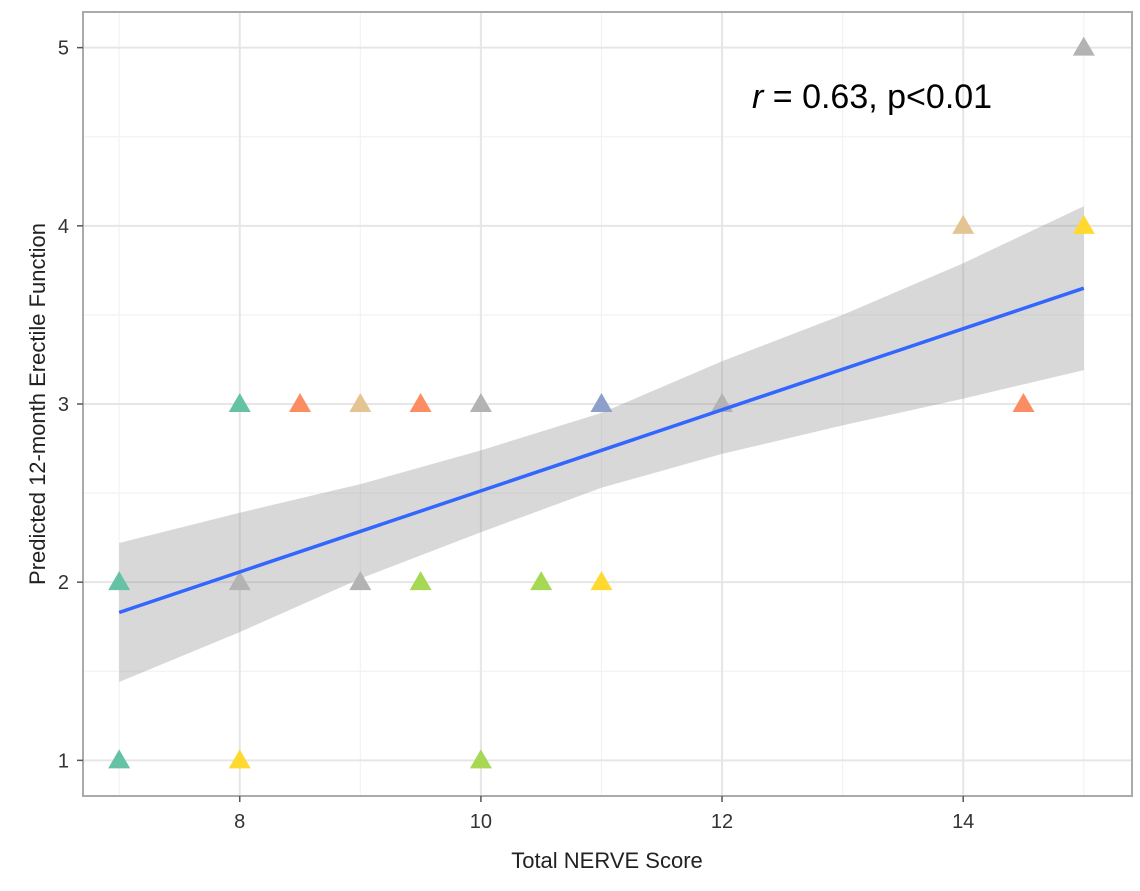 The image size is (1140, 891). Describe the element at coordinates (63, 405) in the screenshot. I see `y-tick-label: 3` at that location.